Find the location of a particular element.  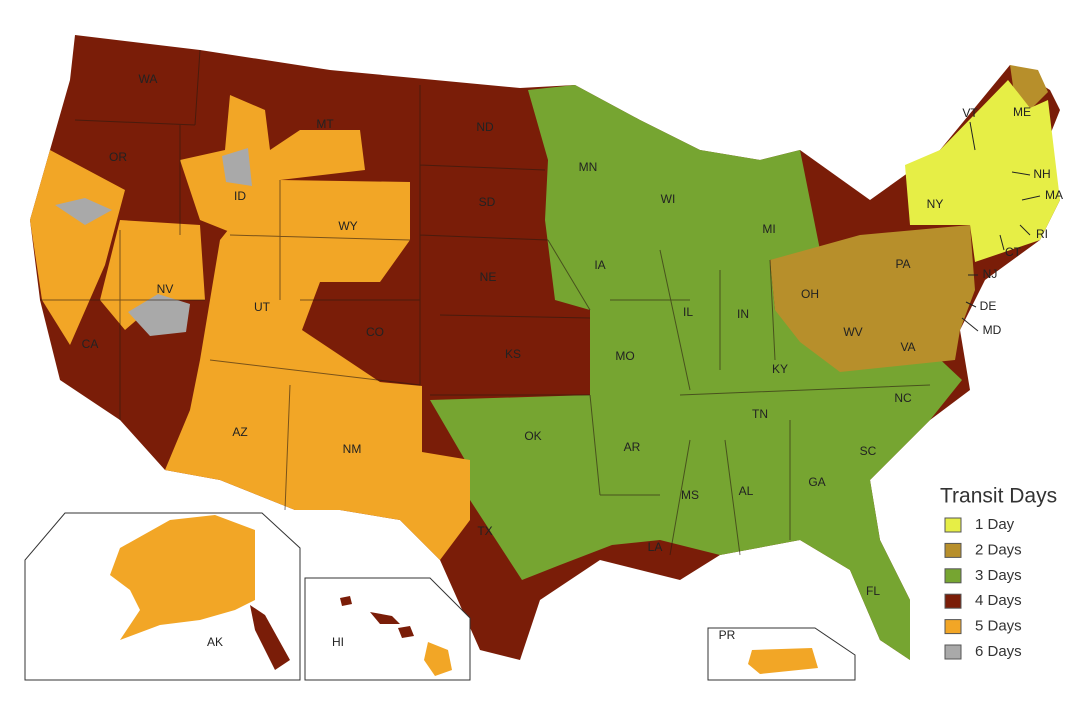

state-label: NY is located at coordinates (935, 204).